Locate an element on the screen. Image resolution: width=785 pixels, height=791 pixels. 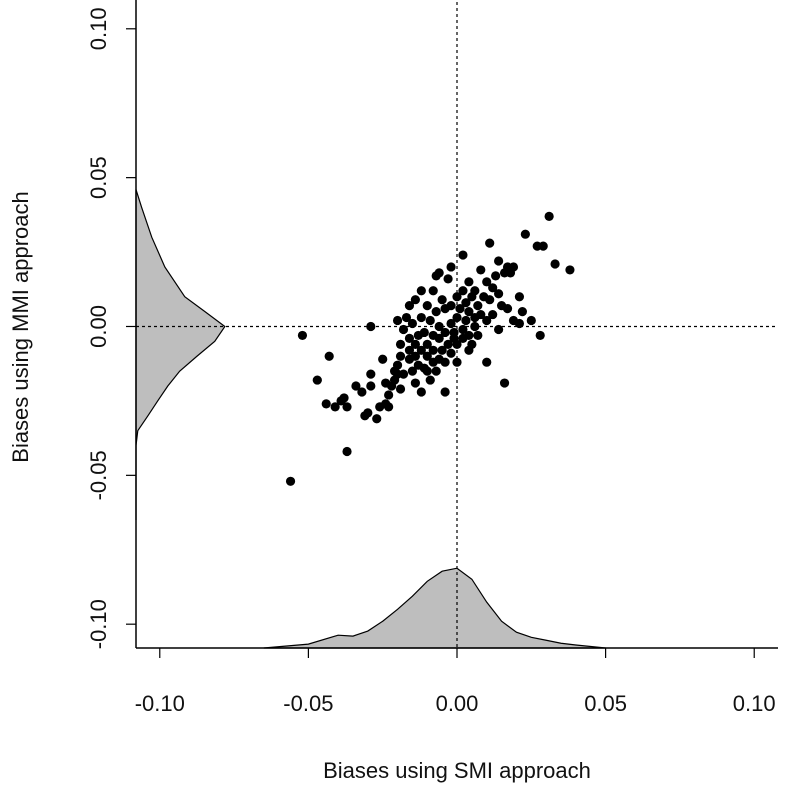
x-tick-label: 0.10 is located at coordinates (754, 703).